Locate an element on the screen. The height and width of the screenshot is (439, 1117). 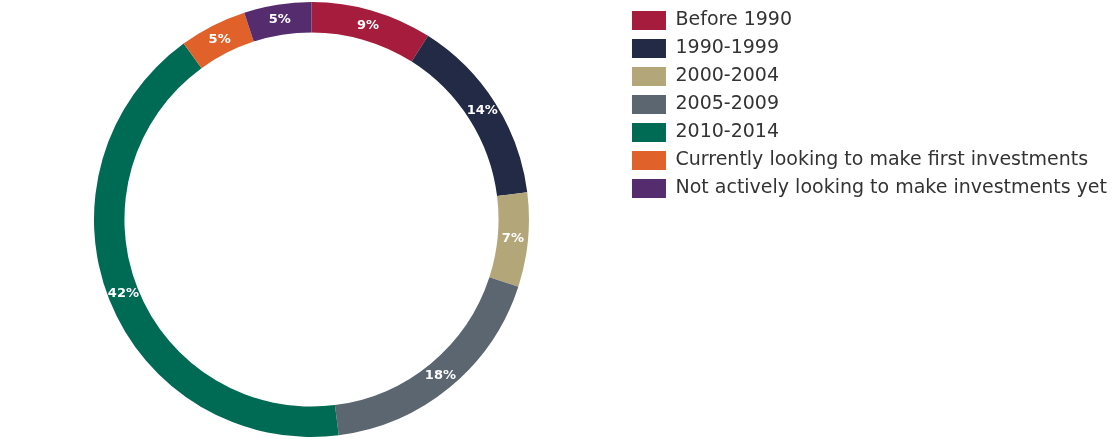
legend-label: 2010-2014 is located at coordinates (727, 130).